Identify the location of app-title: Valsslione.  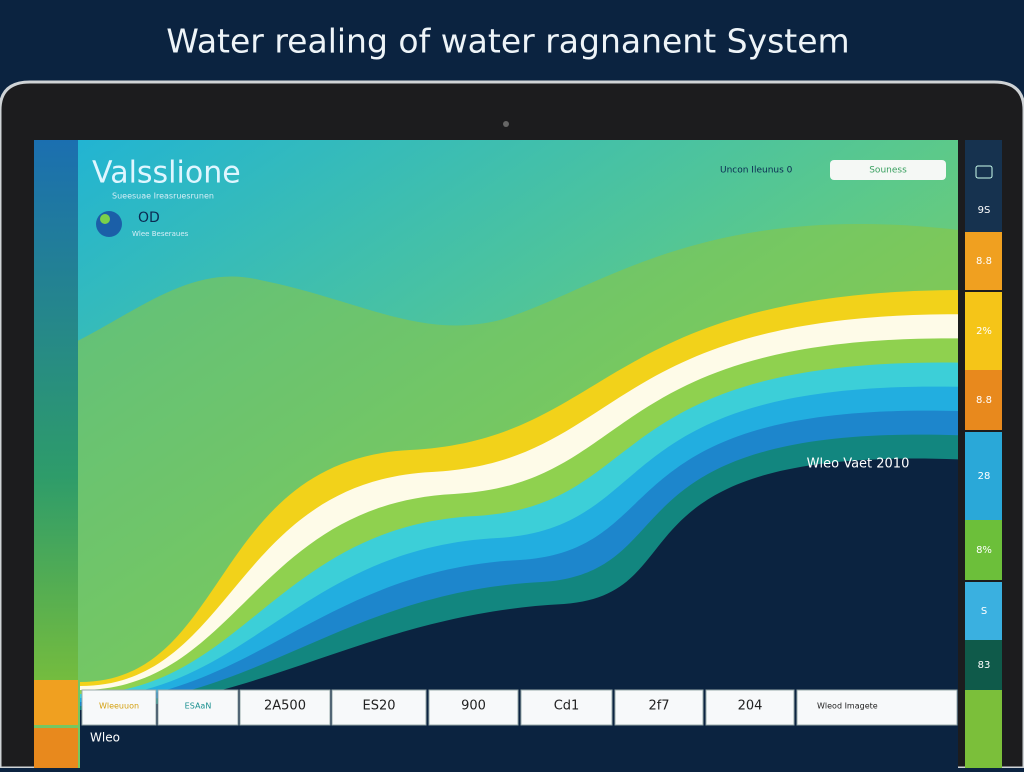
(166, 173).